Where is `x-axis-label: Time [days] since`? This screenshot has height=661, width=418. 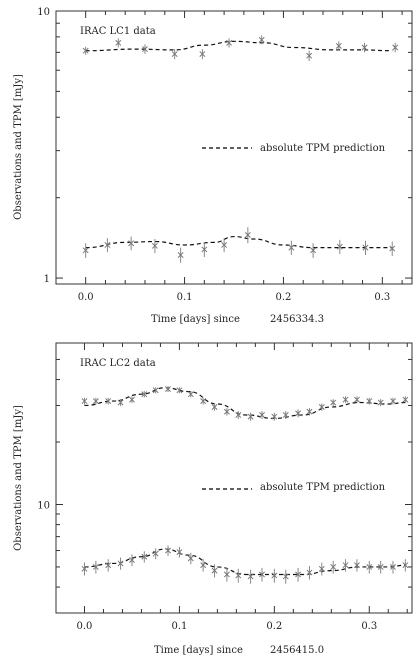
x-axis-label: Time [days] since is located at coordinates (198, 650).